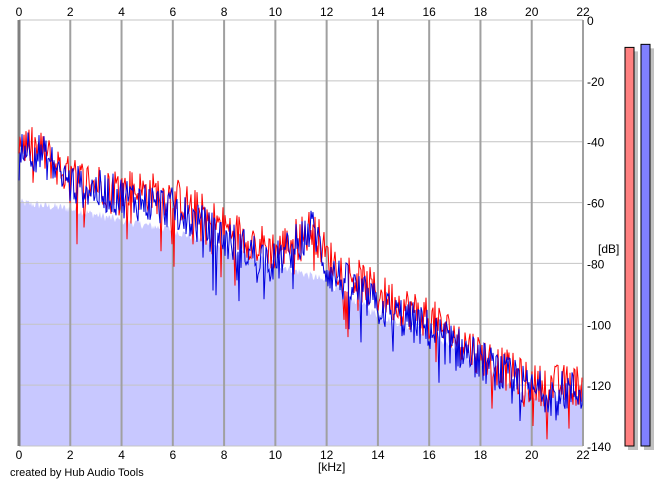 This screenshot has width=665, height=486. I want to click on x-tick-label-top: 4, so click(121, 12).